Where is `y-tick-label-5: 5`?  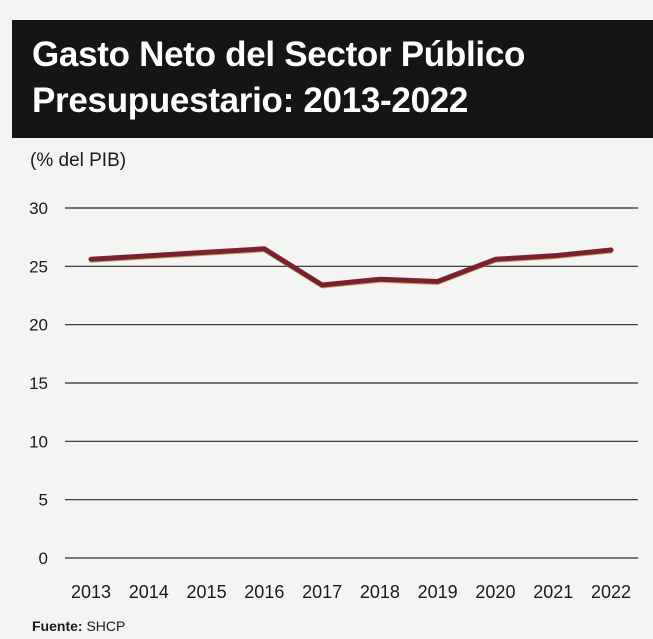
y-tick-label-5: 5 is located at coordinates (43, 500).